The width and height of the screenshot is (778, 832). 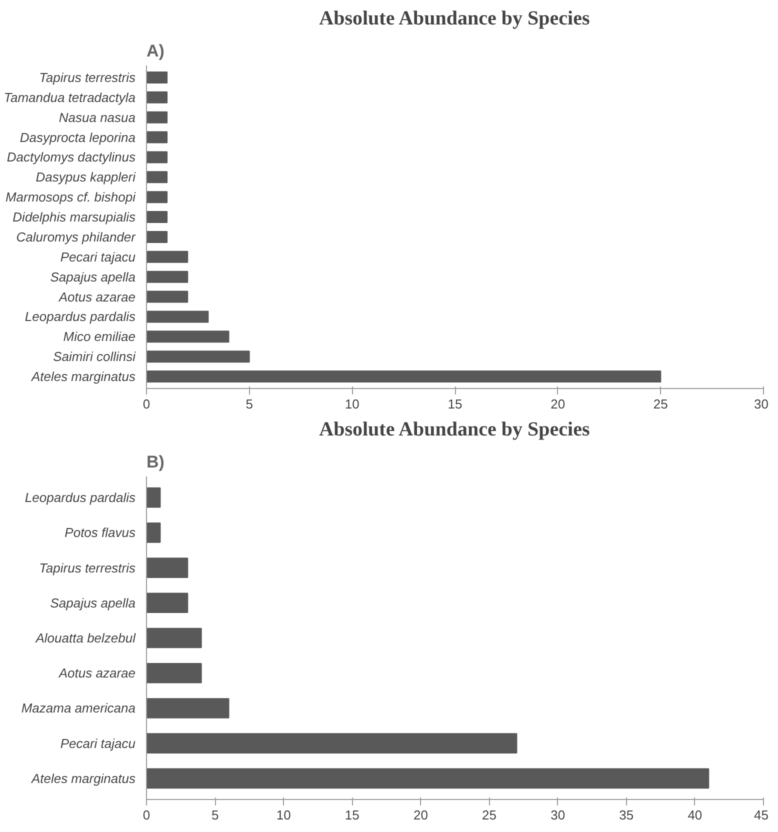 What do you see at coordinates (100, 532) in the screenshot?
I see `y-tick-label: Potos flavus` at bounding box center [100, 532].